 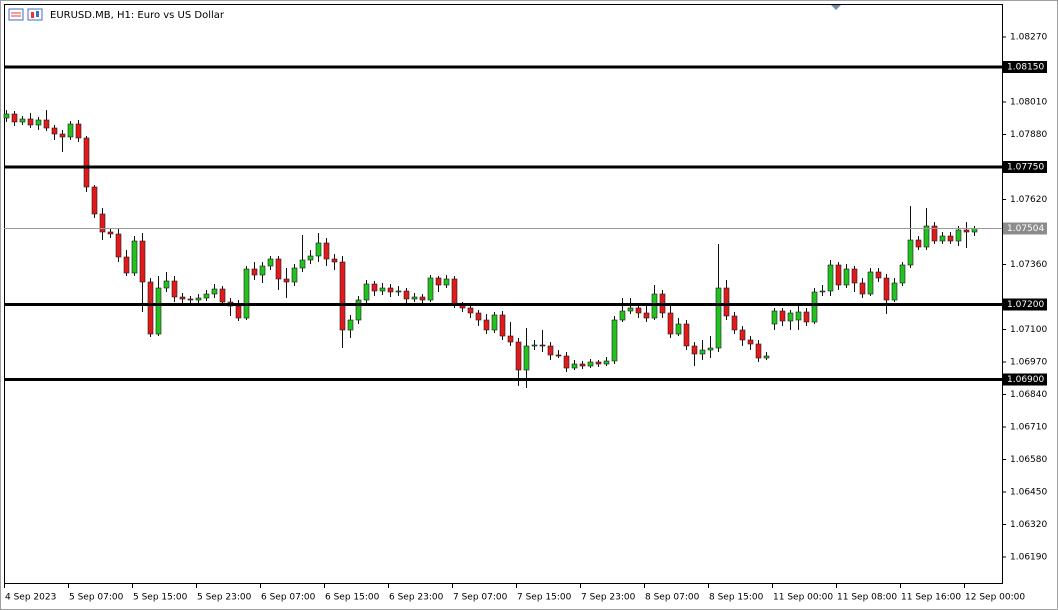 I want to click on y-tick-label: 1.07100, so click(x=1028, y=330).